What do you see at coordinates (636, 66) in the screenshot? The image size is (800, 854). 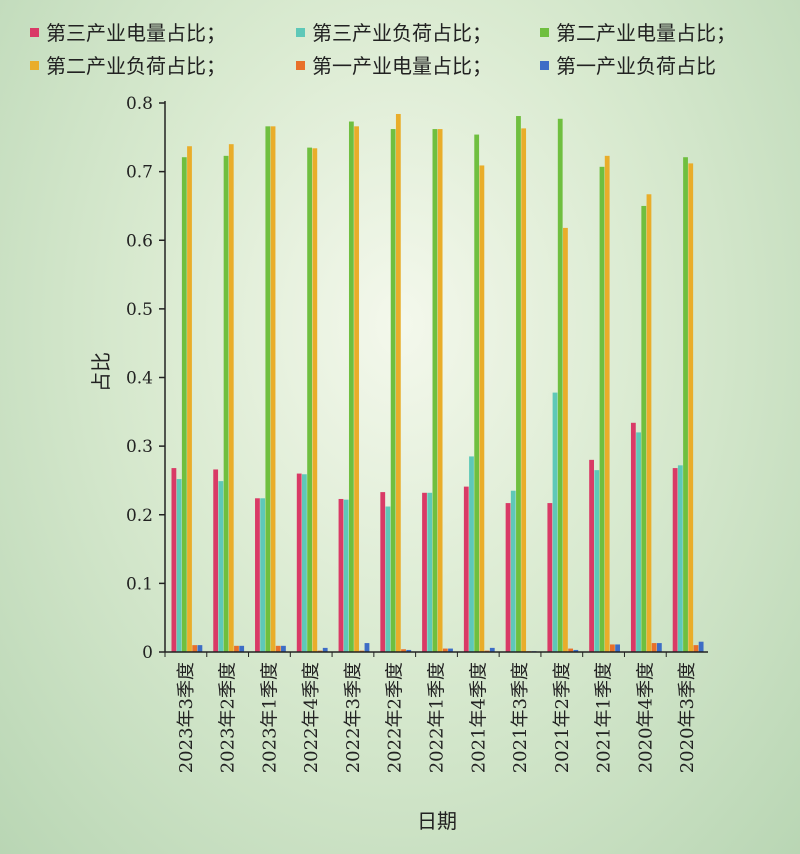 I see `legend-label: 第一产业负荷占比` at bounding box center [636, 66].